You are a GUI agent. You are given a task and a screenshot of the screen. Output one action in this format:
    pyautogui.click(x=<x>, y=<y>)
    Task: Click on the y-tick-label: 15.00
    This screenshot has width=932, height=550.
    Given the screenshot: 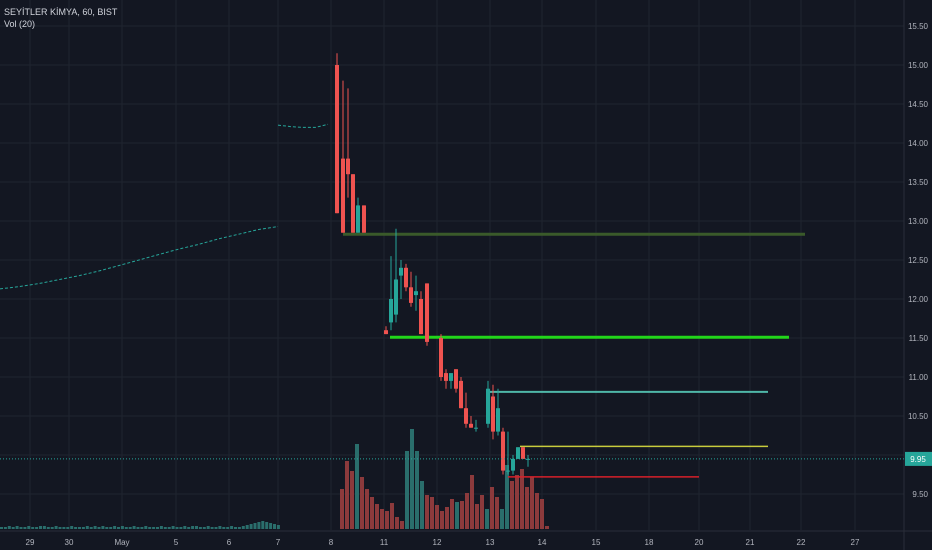 What is the action you would take?
    pyautogui.click(x=918, y=65)
    